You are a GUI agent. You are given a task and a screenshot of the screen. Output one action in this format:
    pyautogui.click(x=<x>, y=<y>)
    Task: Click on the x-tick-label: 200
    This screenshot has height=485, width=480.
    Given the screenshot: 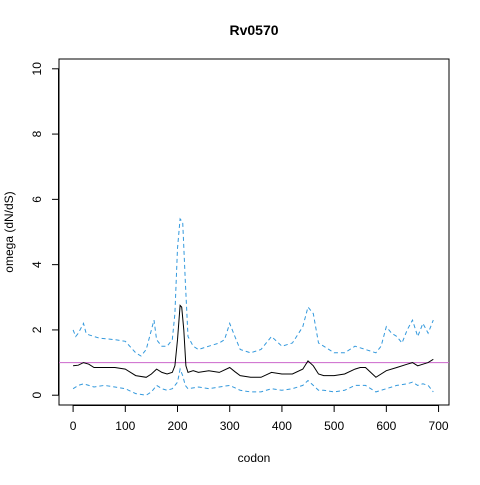 What is the action you would take?
    pyautogui.click(x=177, y=426)
    